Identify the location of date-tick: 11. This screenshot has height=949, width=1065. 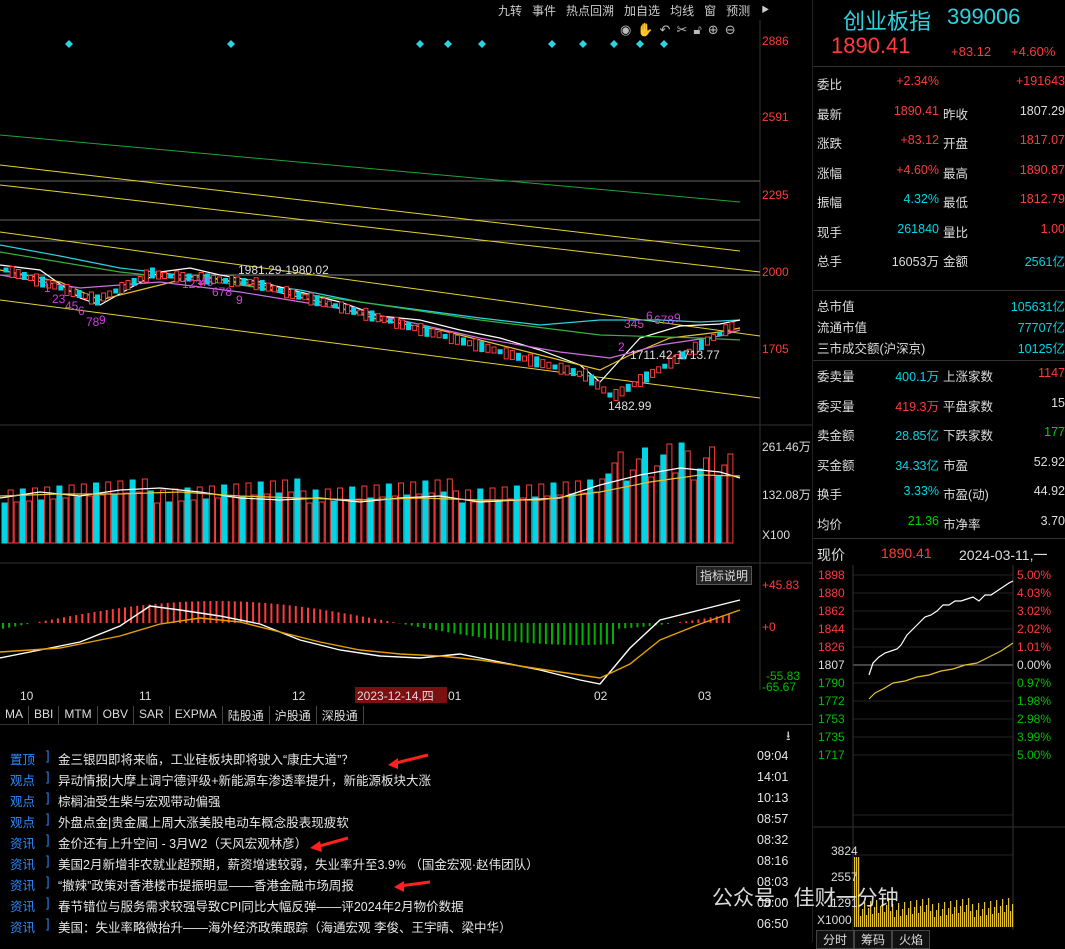
(145, 696).